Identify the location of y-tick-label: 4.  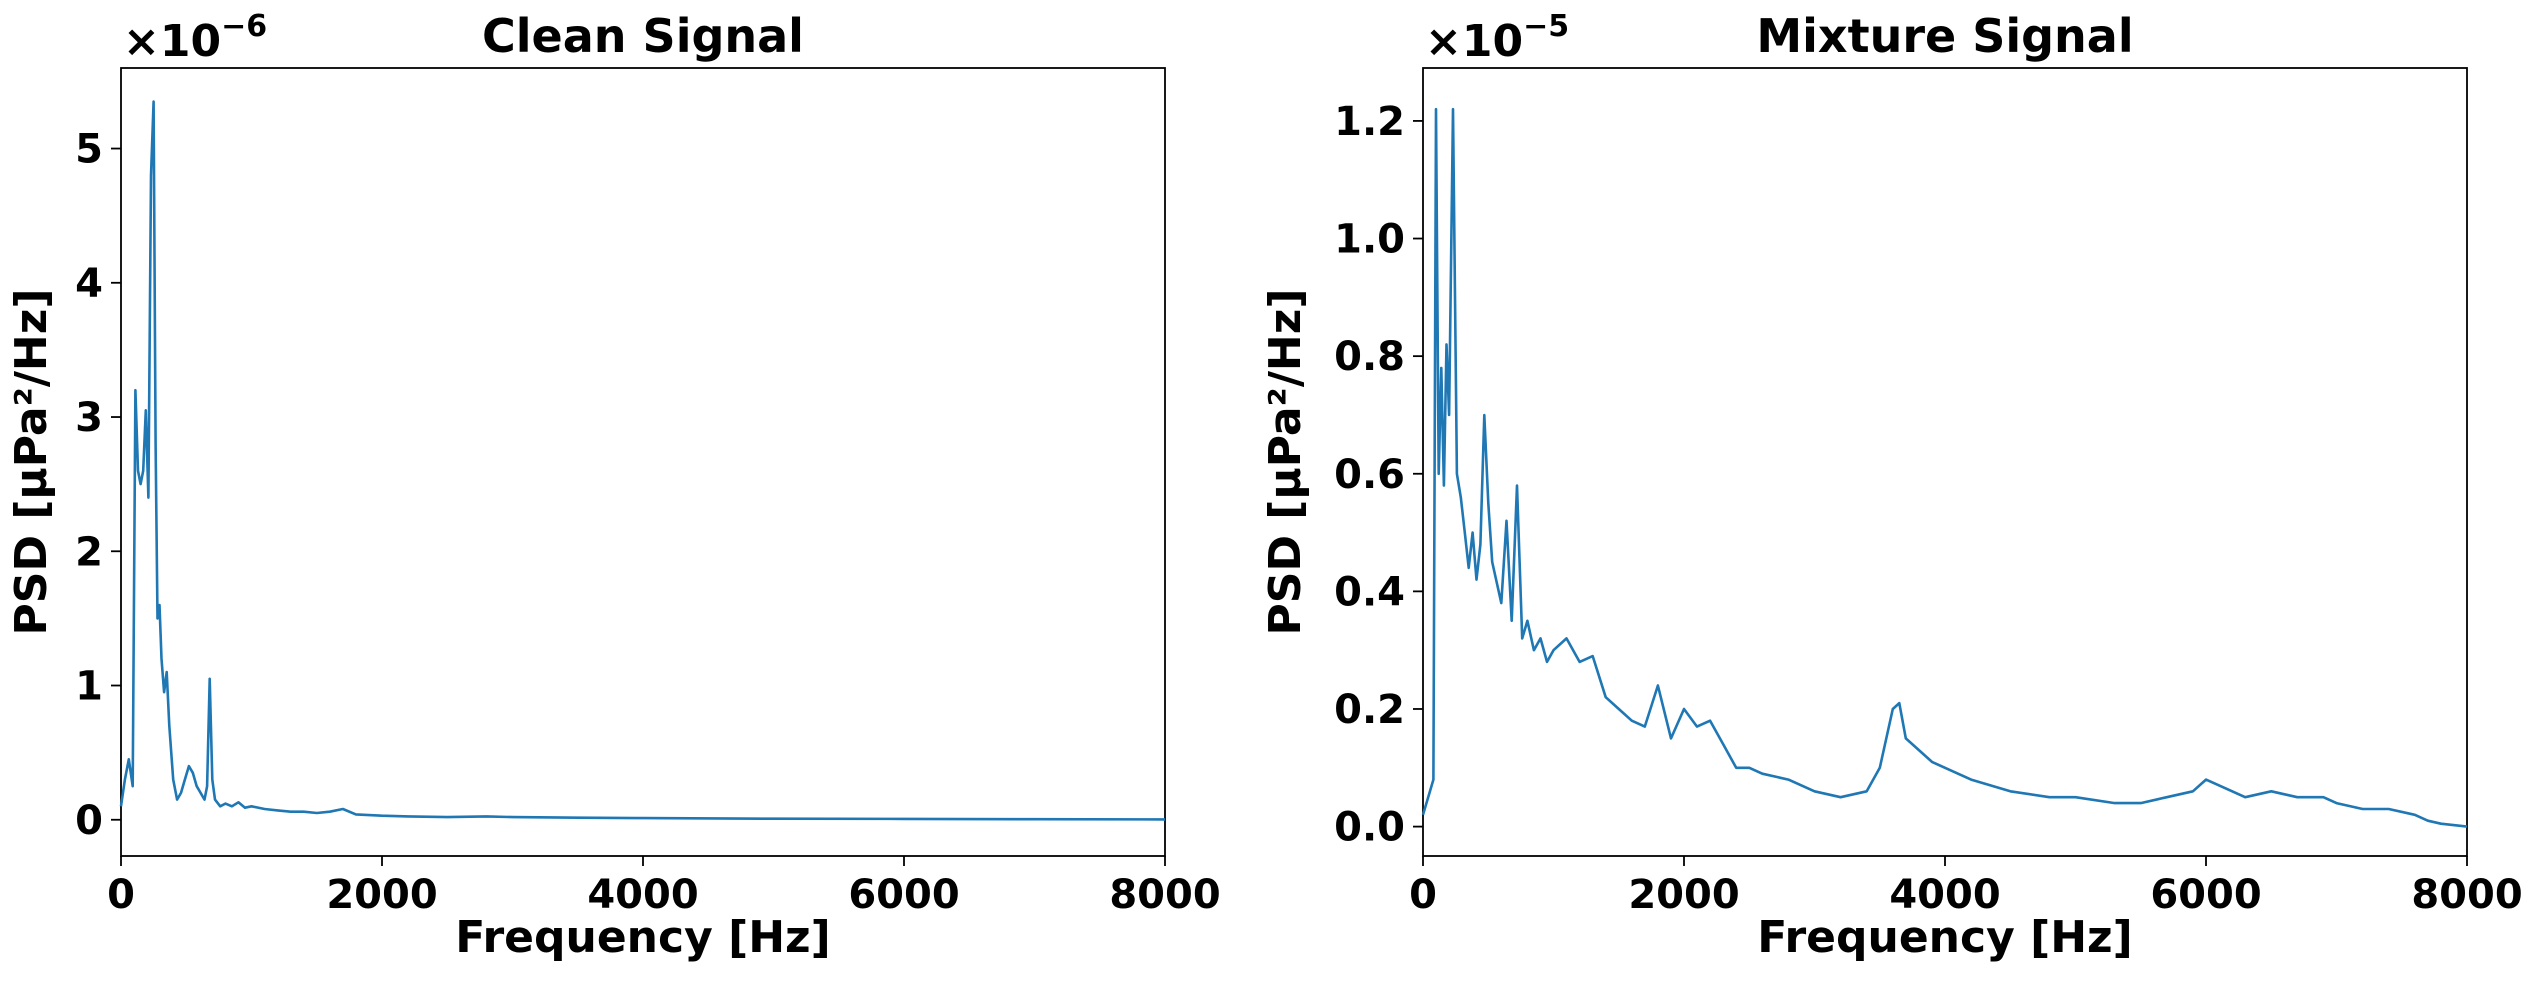
(89, 284).